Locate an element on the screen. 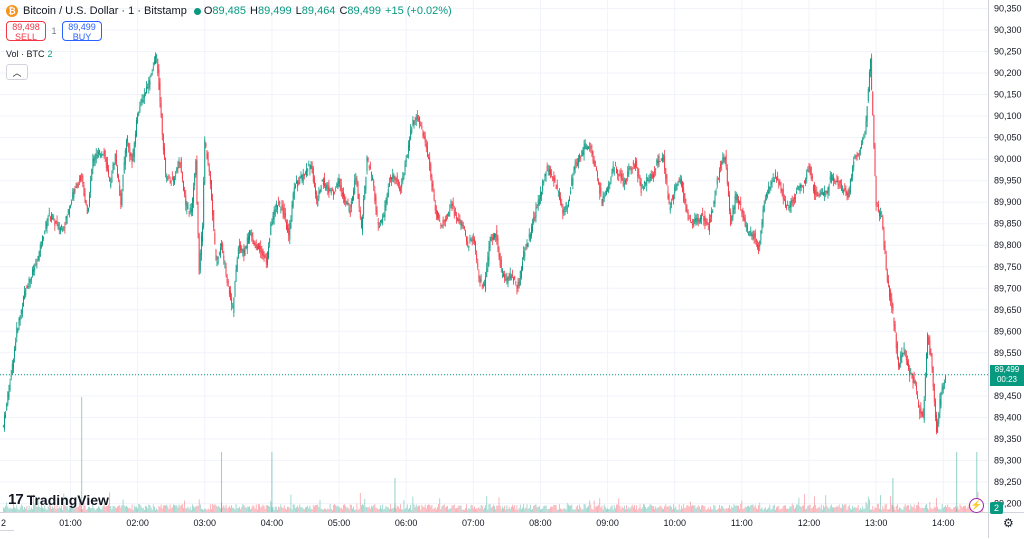 The image size is (1024, 539). lightning-icon: ⚡ is located at coordinates (976, 505).